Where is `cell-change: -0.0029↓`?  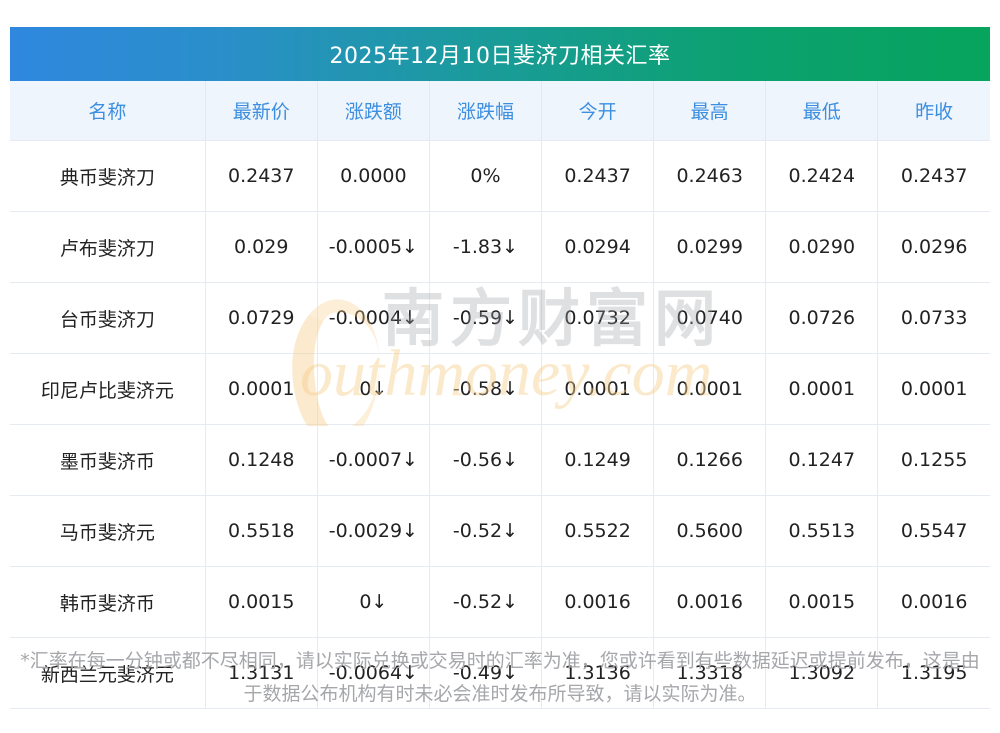
cell-change: -0.0029↓ is located at coordinates (373, 531).